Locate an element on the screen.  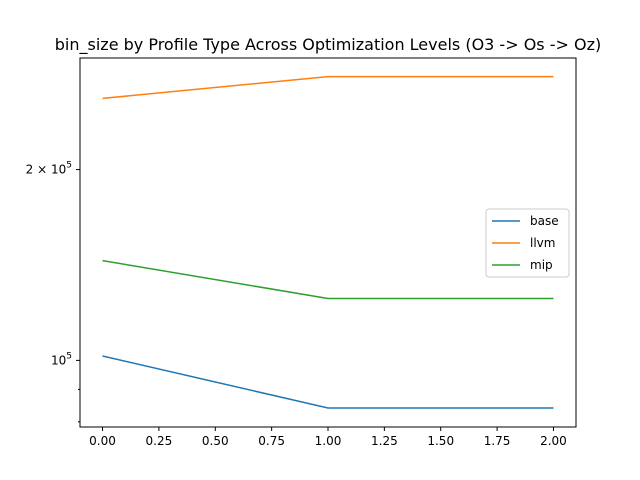
legend-label-base: base is located at coordinates (544, 221).